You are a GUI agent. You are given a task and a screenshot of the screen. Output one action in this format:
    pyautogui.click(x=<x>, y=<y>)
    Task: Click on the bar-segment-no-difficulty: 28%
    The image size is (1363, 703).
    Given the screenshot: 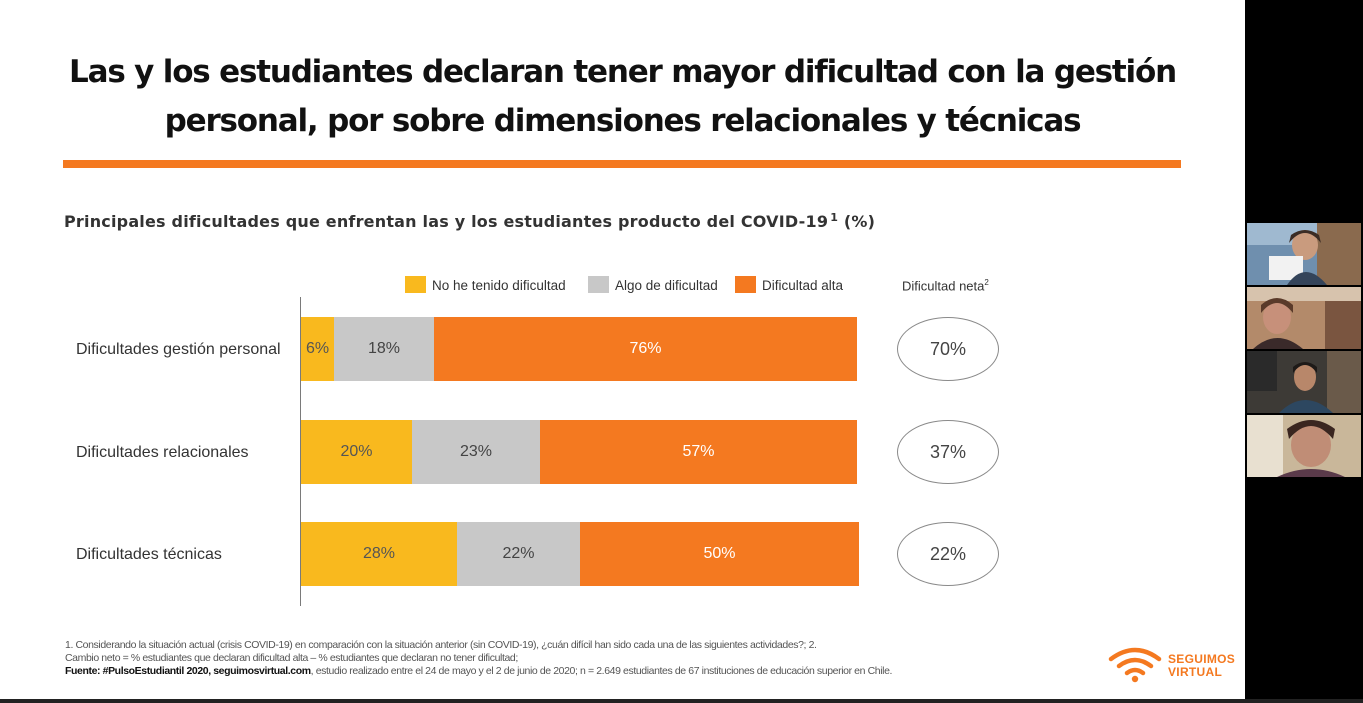 What is the action you would take?
    pyautogui.click(x=379, y=554)
    